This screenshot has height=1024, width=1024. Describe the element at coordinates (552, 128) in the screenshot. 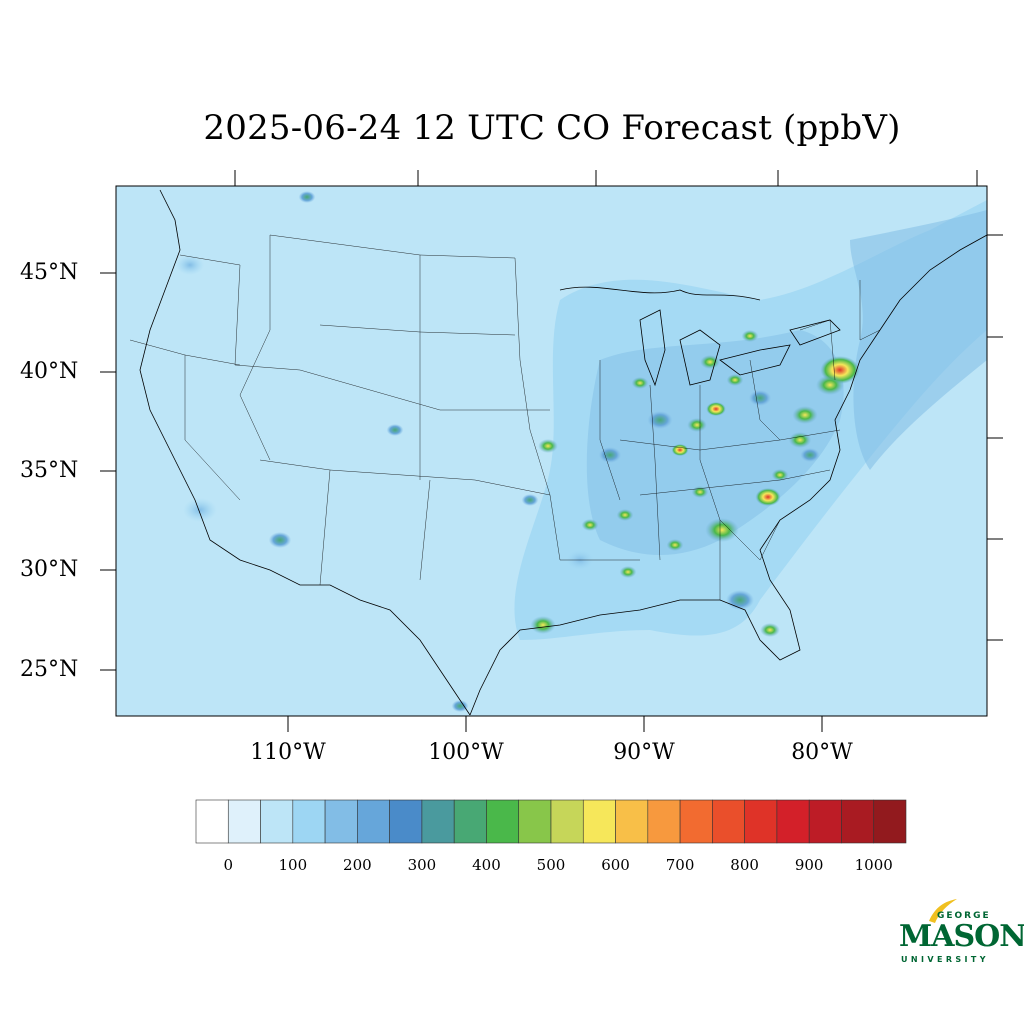

I see `map-title: 2025-06-24 12 UTC CO Forecast (ppbV)` at that location.